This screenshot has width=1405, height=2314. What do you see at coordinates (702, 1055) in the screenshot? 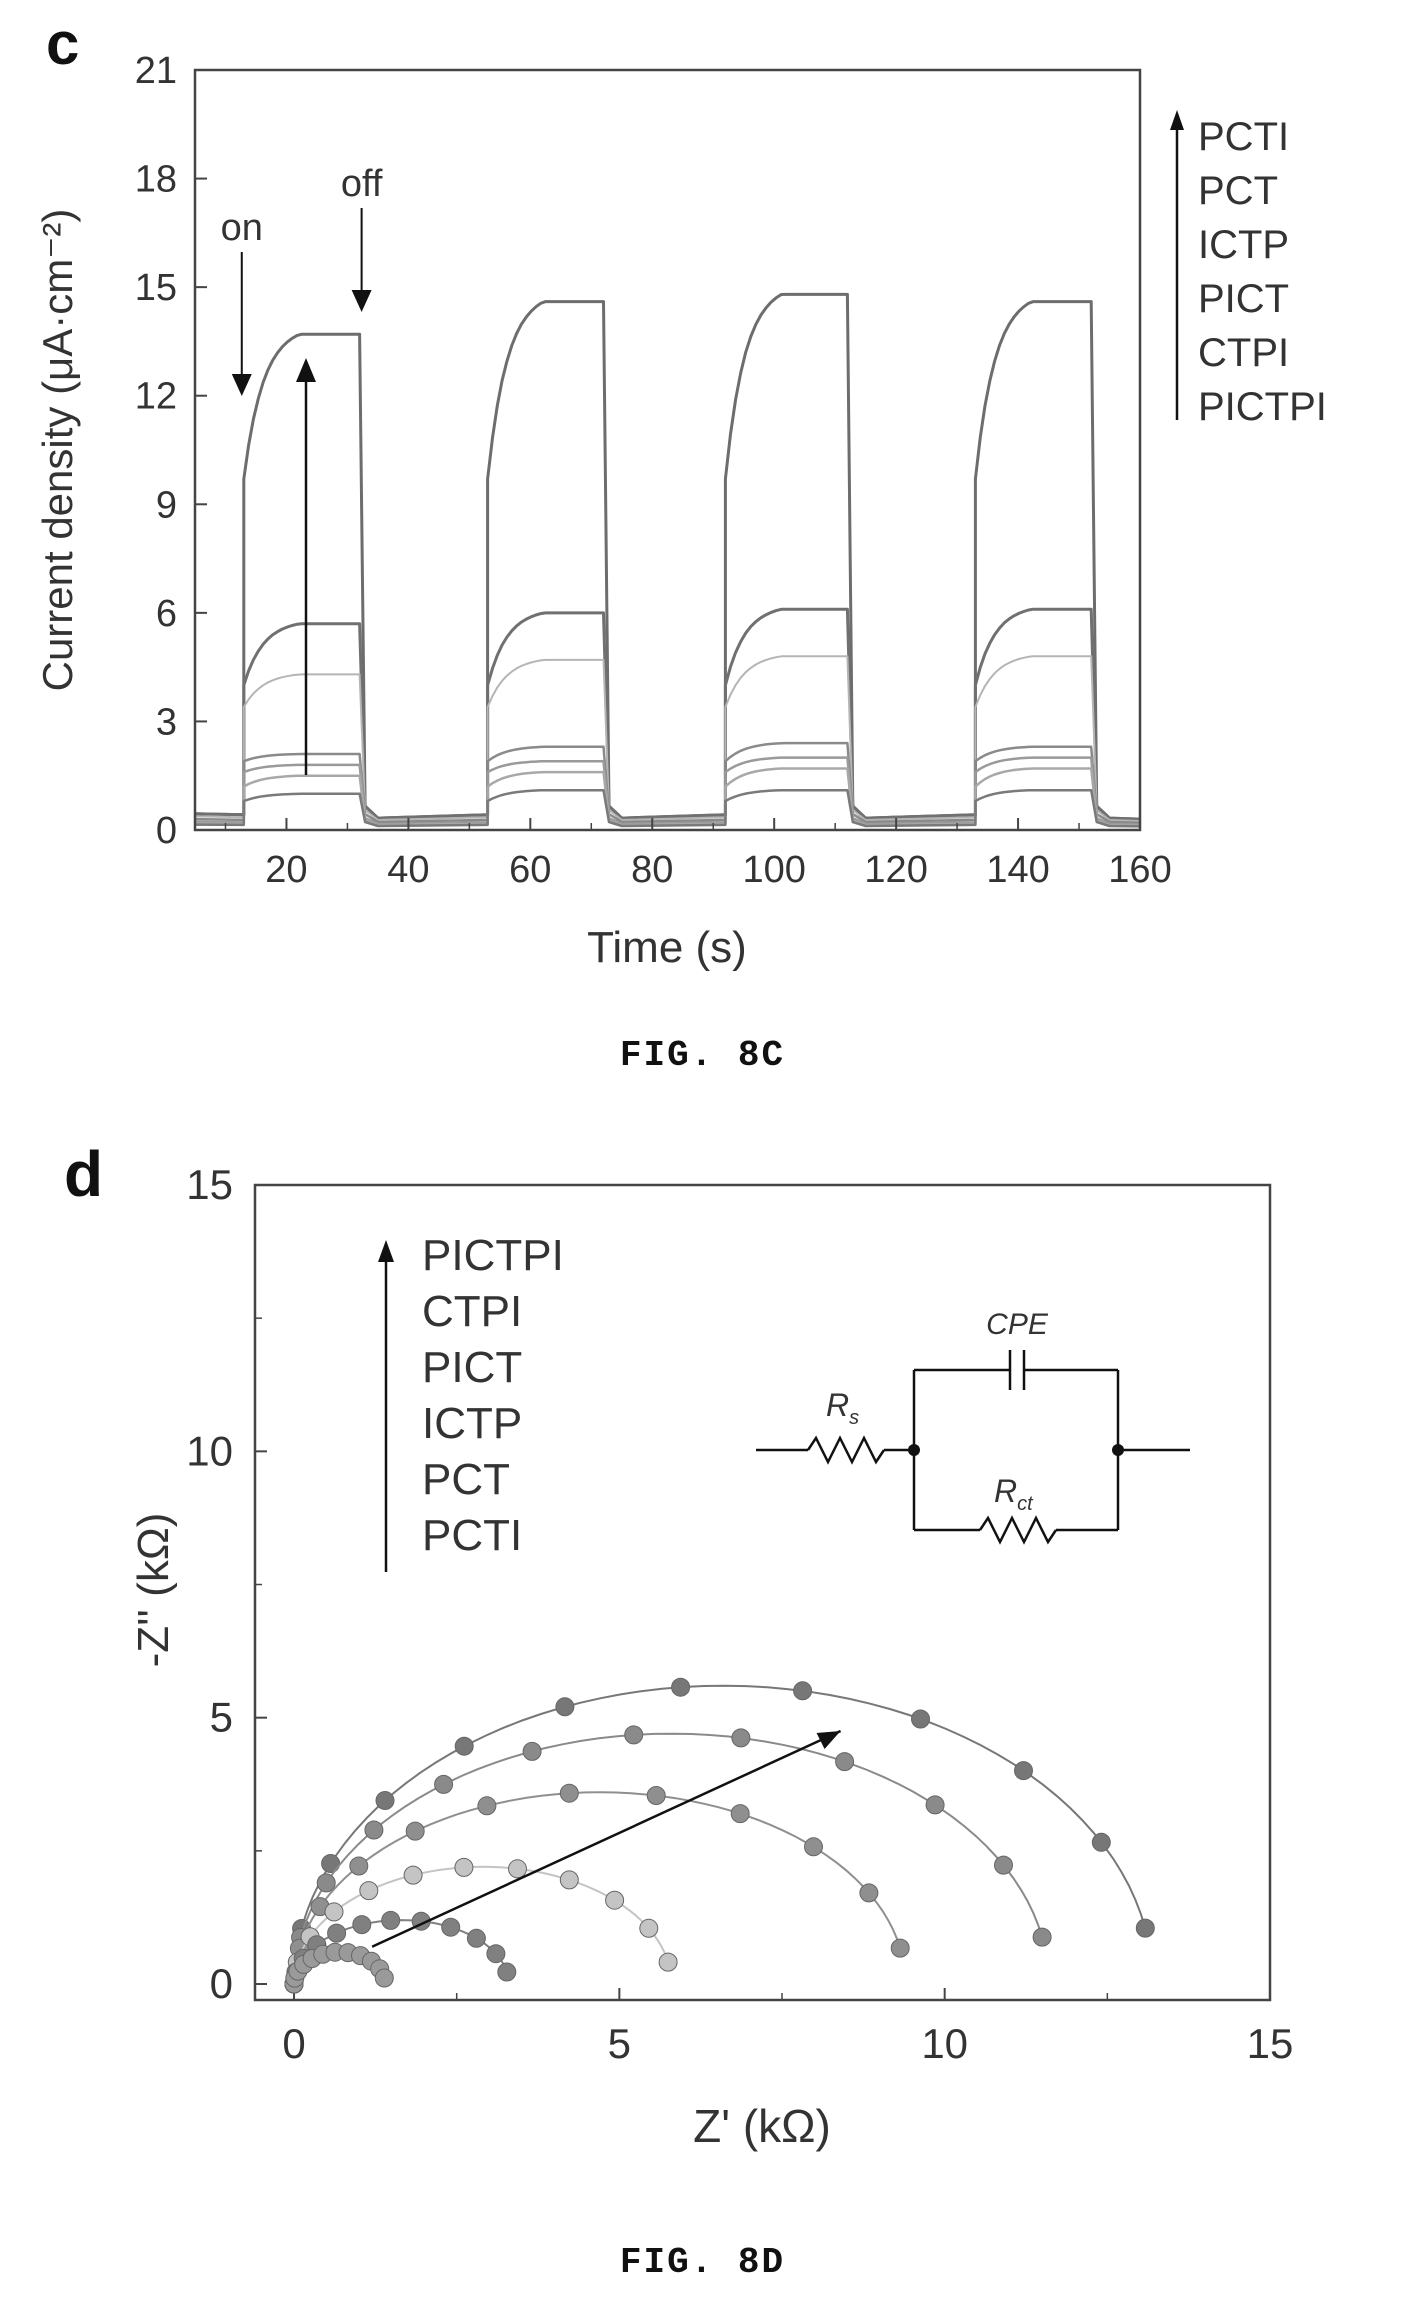
I see `figure-caption-c: FIG. 8C` at bounding box center [702, 1055].